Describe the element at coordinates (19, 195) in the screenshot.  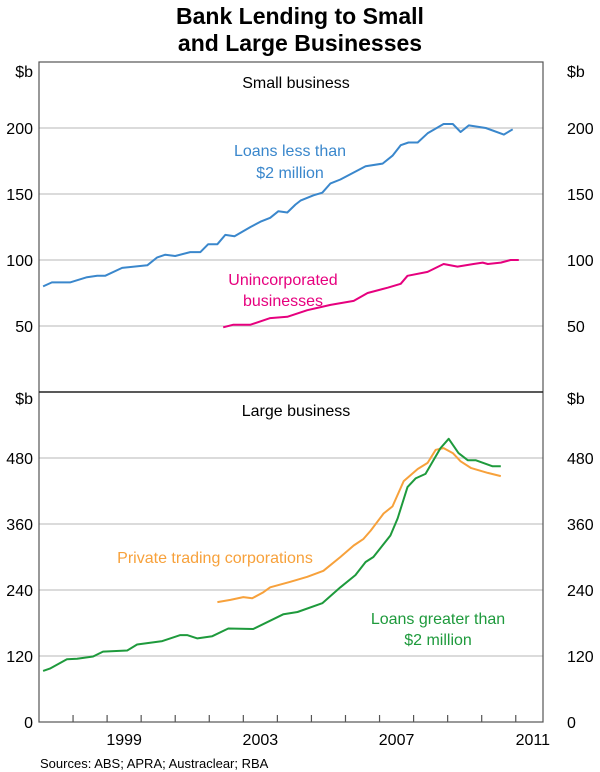
I see `y-tick-left-150: 150` at that location.